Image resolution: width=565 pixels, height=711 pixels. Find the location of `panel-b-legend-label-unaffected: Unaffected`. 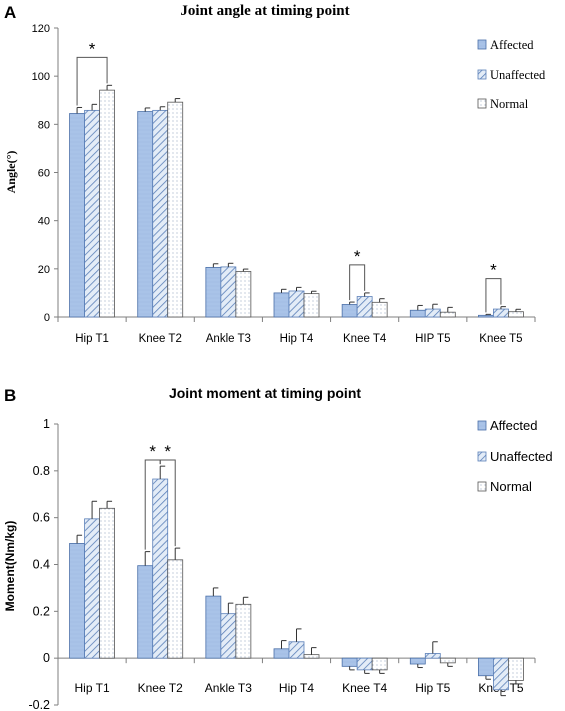

panel-b-legend-label-unaffected: Unaffected is located at coordinates (521, 456).